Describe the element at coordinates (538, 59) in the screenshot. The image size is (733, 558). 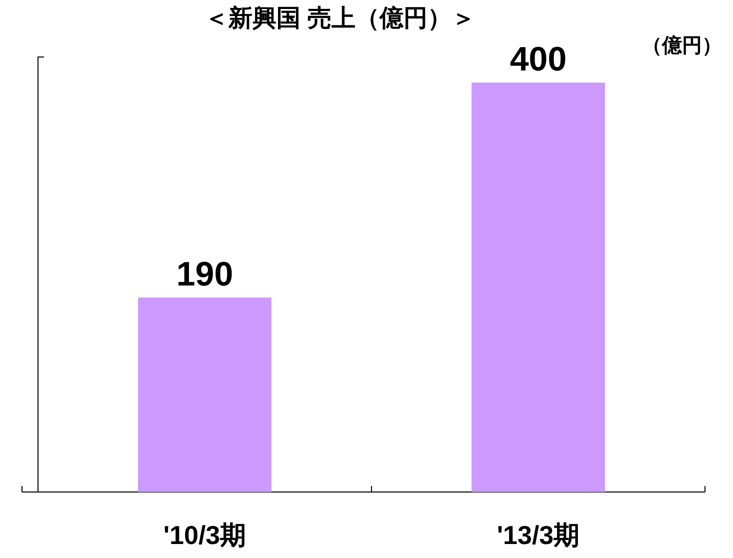
I see `data-label: 400` at that location.